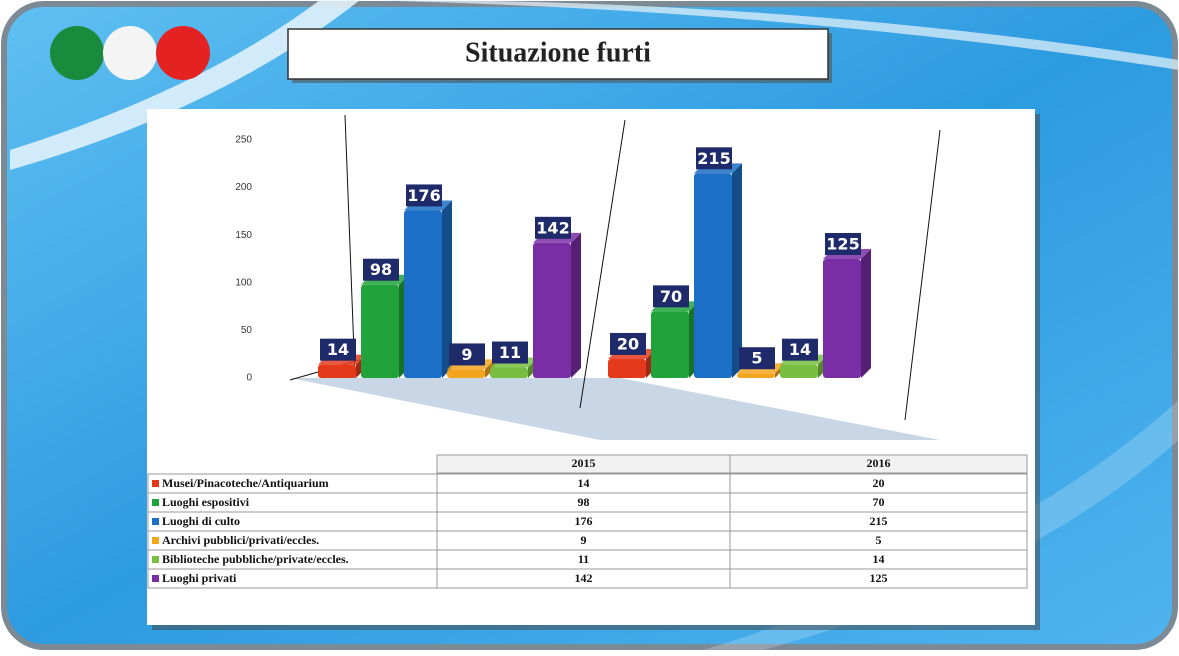 The height and width of the screenshot is (656, 1179). I want to click on table-header: 2015, so click(584, 463).